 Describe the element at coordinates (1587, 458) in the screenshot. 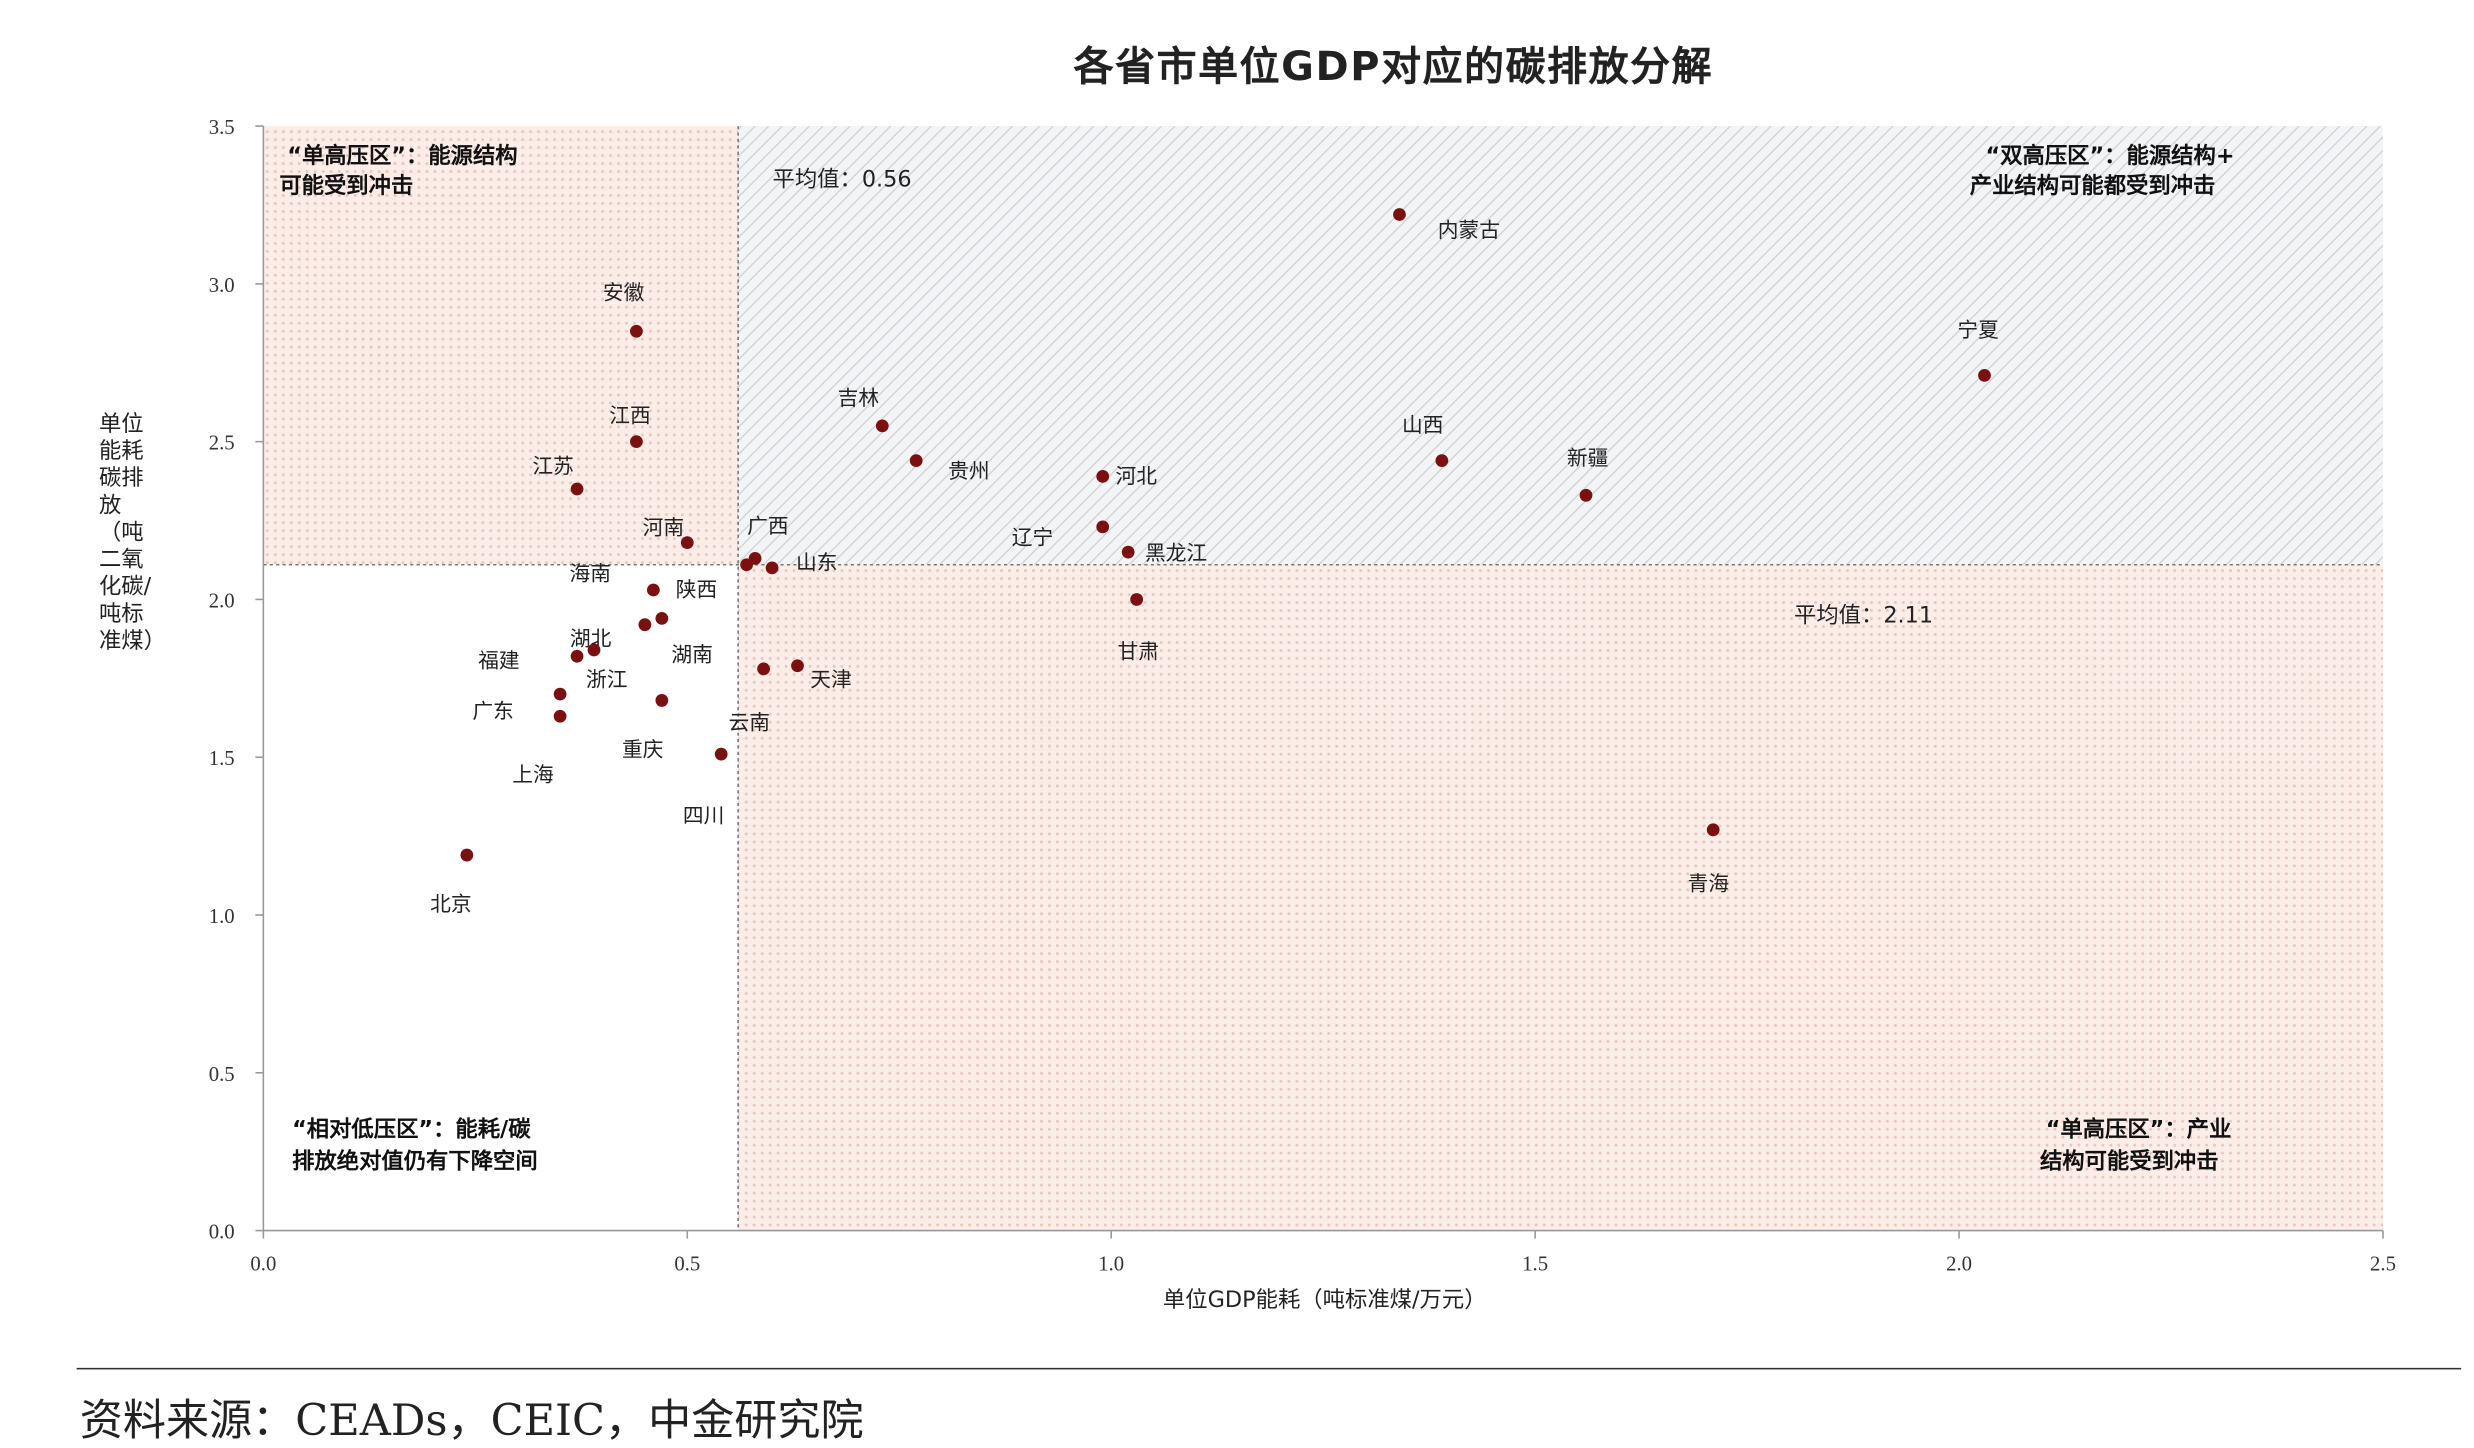

I see `data-point-label: 新疆` at that location.